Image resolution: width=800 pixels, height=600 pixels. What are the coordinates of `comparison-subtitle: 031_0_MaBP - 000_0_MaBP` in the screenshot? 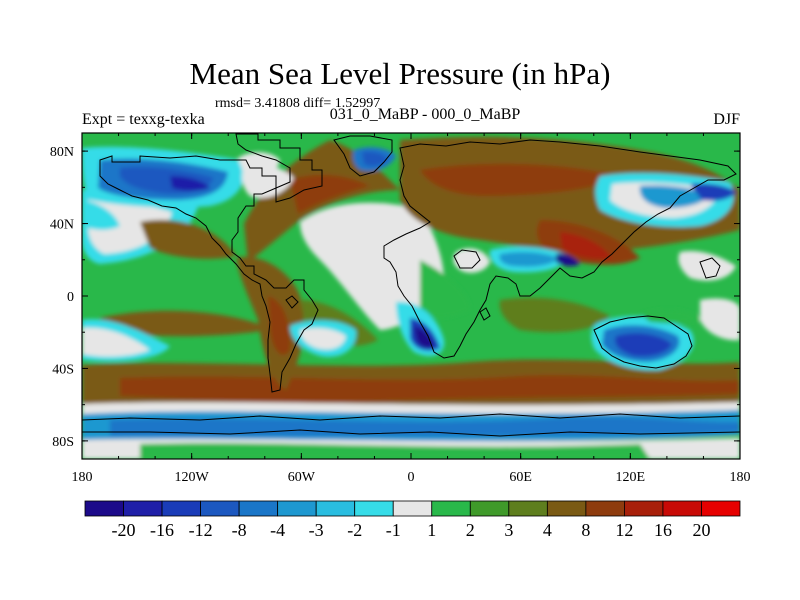 It's located at (425, 114).